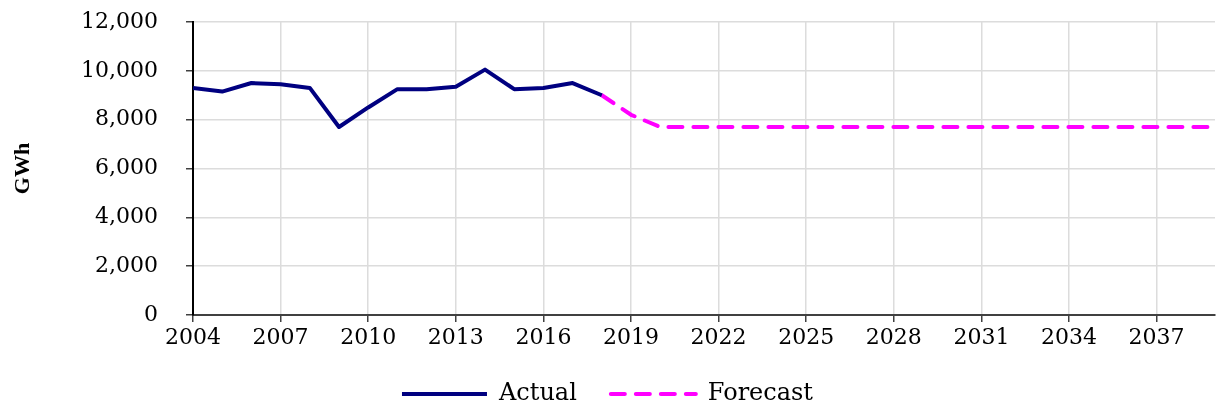 This screenshot has height=404, width=1216. I want to click on y-tick-label: 4,000, so click(126, 216).